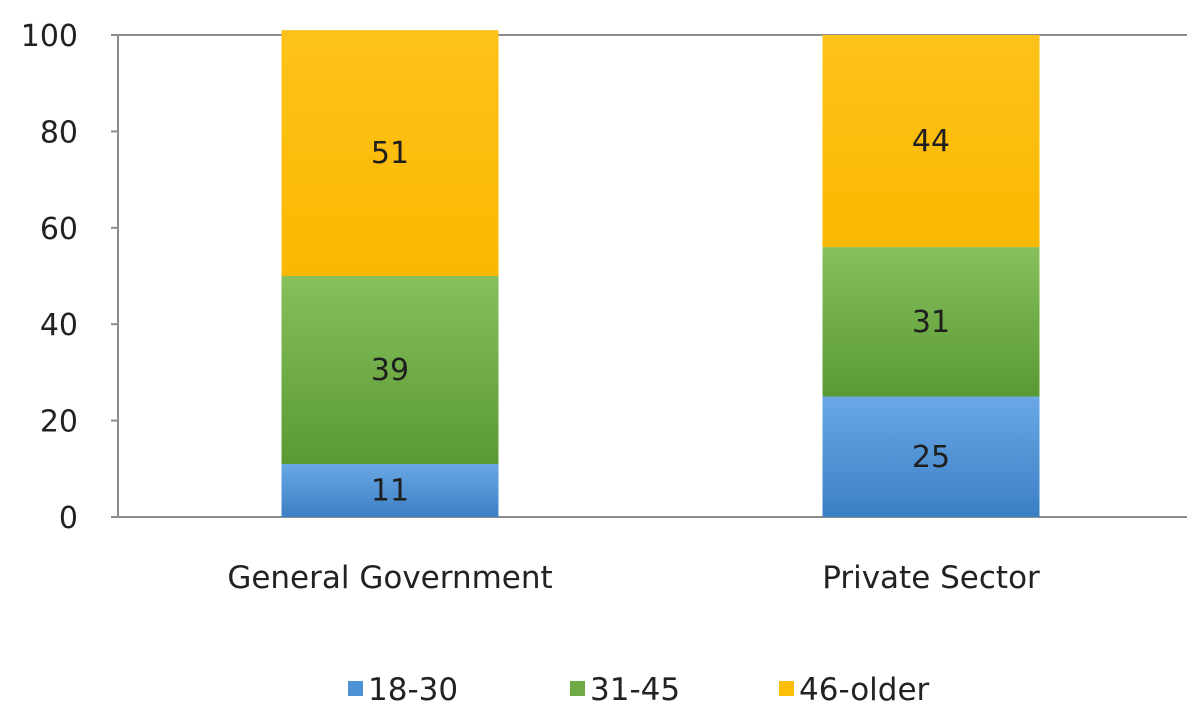 This screenshot has width=1187, height=707. I want to click on legend-item: 46-older, so click(854, 689).